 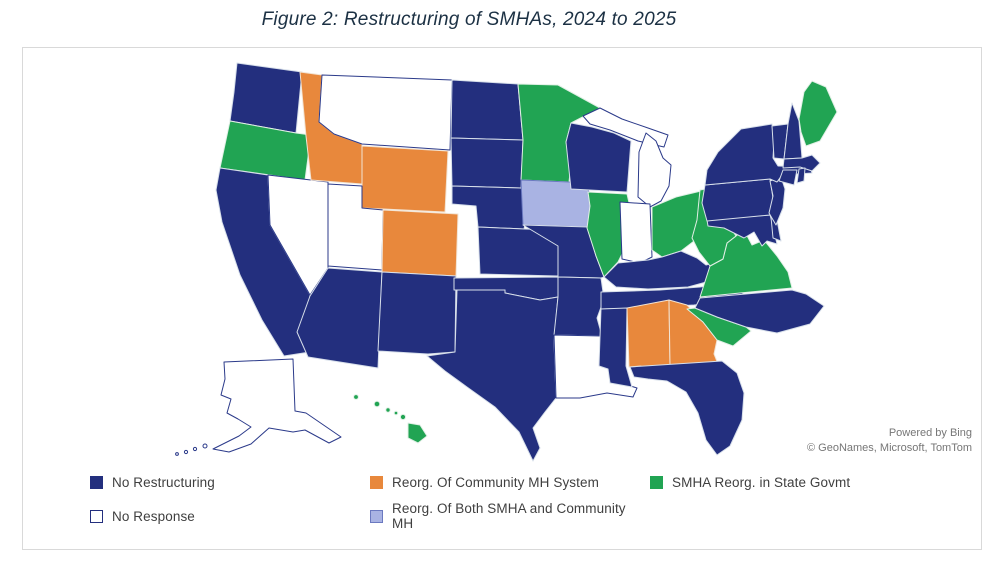 What do you see at coordinates (636, 232) in the screenshot?
I see `state-in` at bounding box center [636, 232].